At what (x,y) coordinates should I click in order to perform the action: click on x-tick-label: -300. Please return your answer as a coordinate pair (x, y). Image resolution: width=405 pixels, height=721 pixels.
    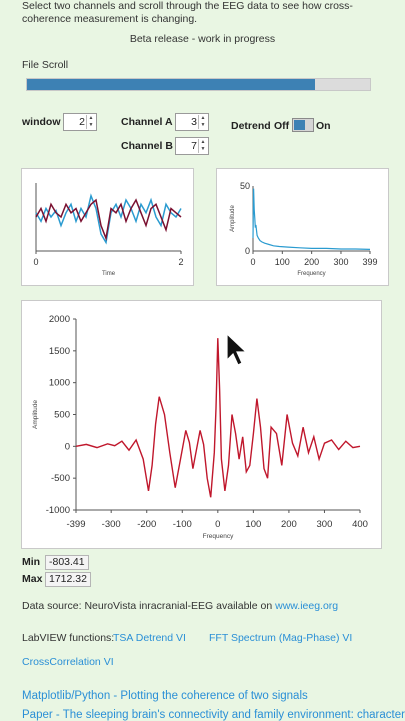
    Looking at the image, I should click on (111, 524).